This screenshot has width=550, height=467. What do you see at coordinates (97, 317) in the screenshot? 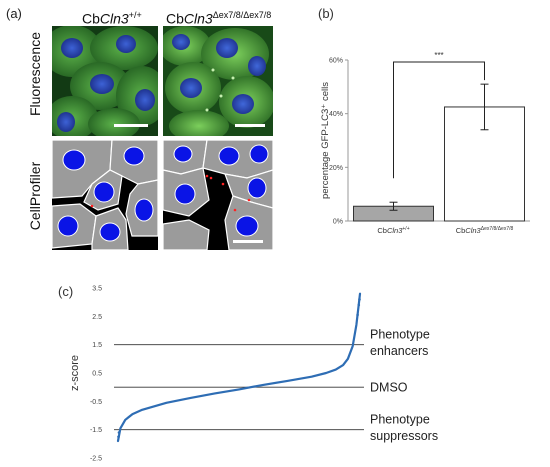
I see `y-tick-label: 2.5` at bounding box center [97, 317].